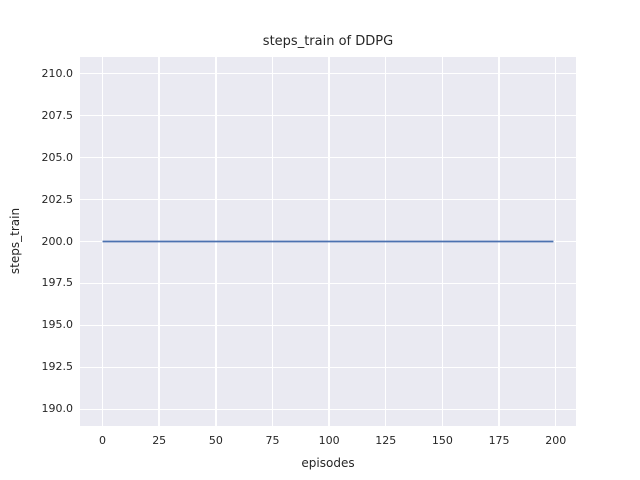  Describe the element at coordinates (442, 440) in the screenshot. I see `x-tick-label: 150` at that location.